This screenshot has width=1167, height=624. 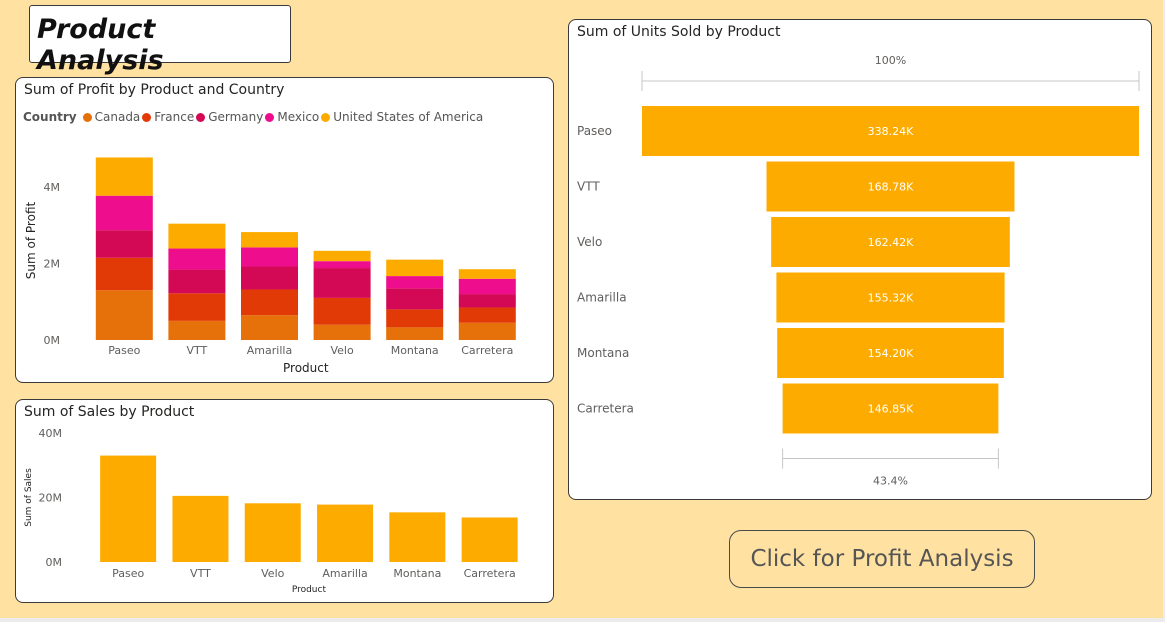 What do you see at coordinates (52, 263) in the screenshot?
I see `y-tick-label: 2M` at bounding box center [52, 263].